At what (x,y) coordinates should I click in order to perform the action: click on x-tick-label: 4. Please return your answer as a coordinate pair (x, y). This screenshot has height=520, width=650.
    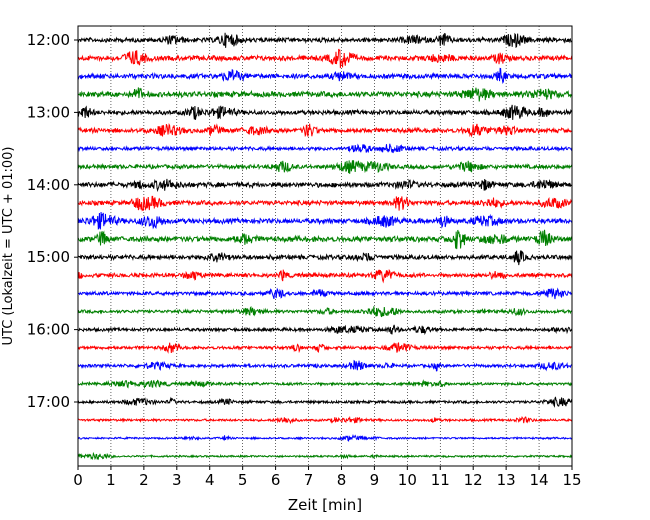
    Looking at the image, I should click on (210, 480).